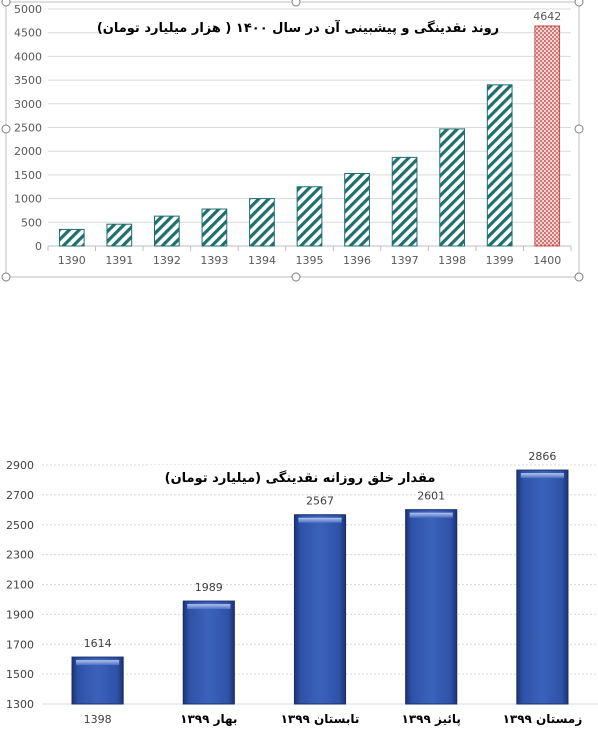 The height and width of the screenshot is (747, 598). I want to click on chart2-title: مقدار خلق روزانه نقدینگی (میلیارد تومان), so click(300, 478).